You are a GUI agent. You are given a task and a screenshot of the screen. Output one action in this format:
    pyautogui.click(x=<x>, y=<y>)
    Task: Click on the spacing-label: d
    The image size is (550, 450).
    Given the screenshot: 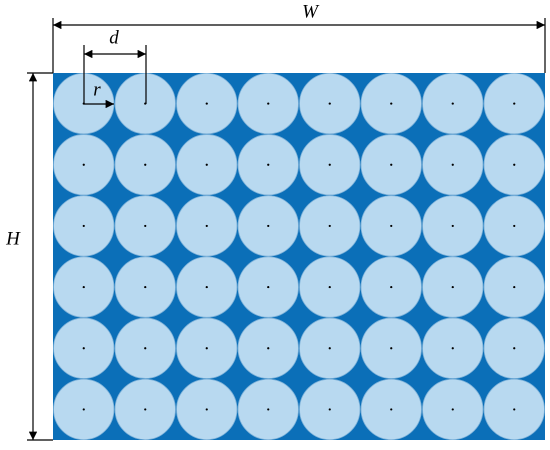 What is the action you would take?
    pyautogui.click(x=114, y=37)
    